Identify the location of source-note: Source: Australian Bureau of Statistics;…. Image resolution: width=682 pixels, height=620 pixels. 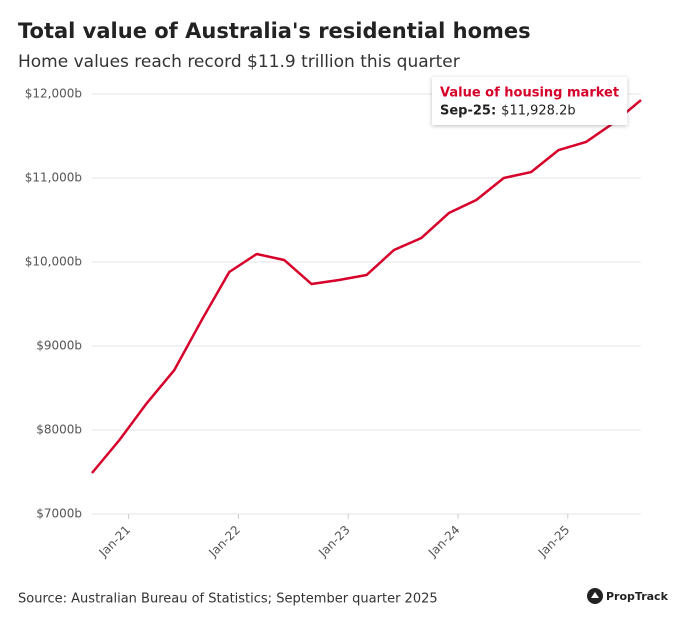
(228, 599).